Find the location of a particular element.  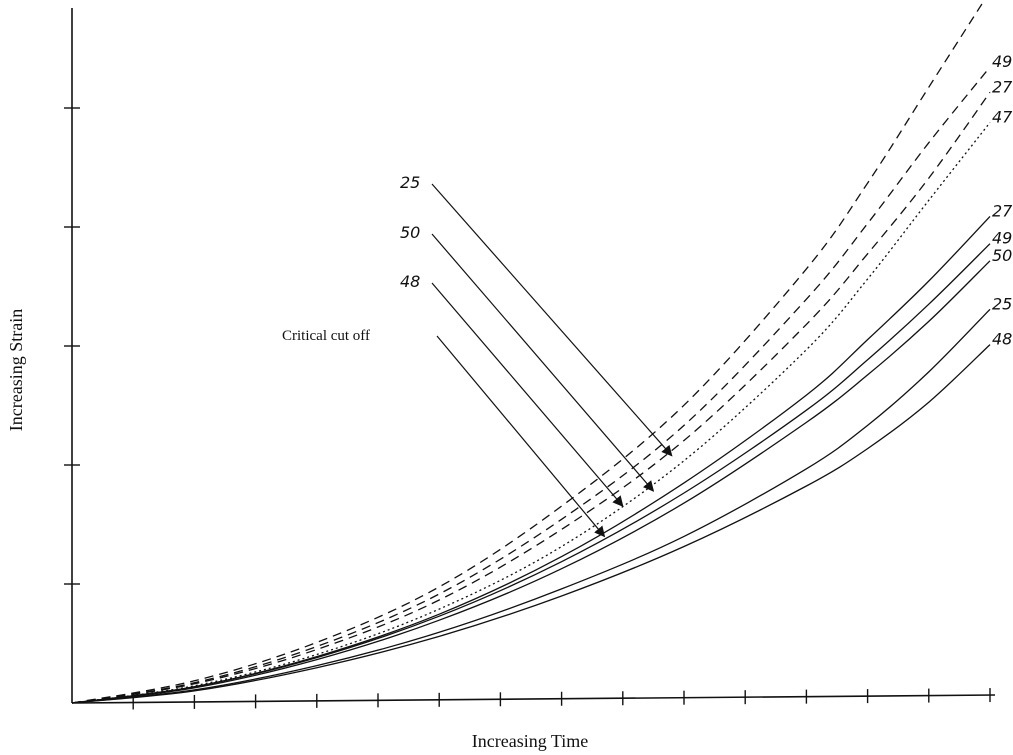

series-label-50: 50 is located at coordinates (1002, 255).